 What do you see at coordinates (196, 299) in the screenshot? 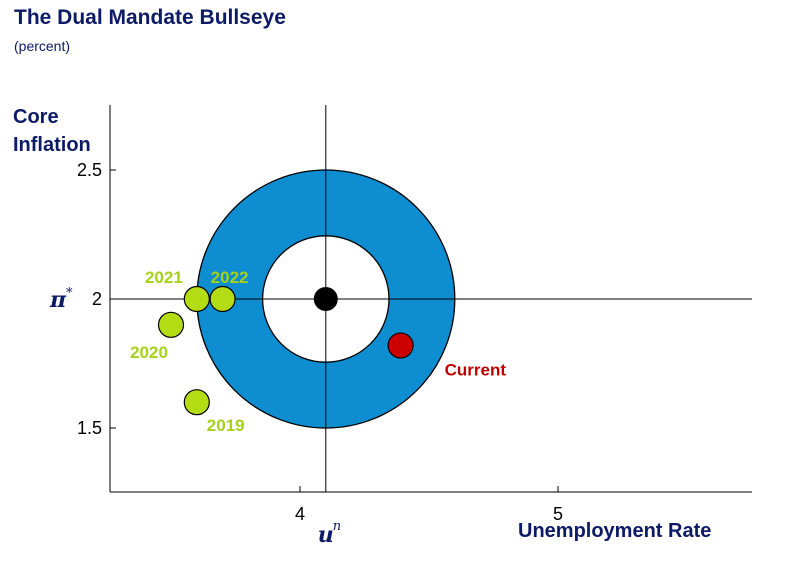
I see `data-point-2021` at bounding box center [196, 299].